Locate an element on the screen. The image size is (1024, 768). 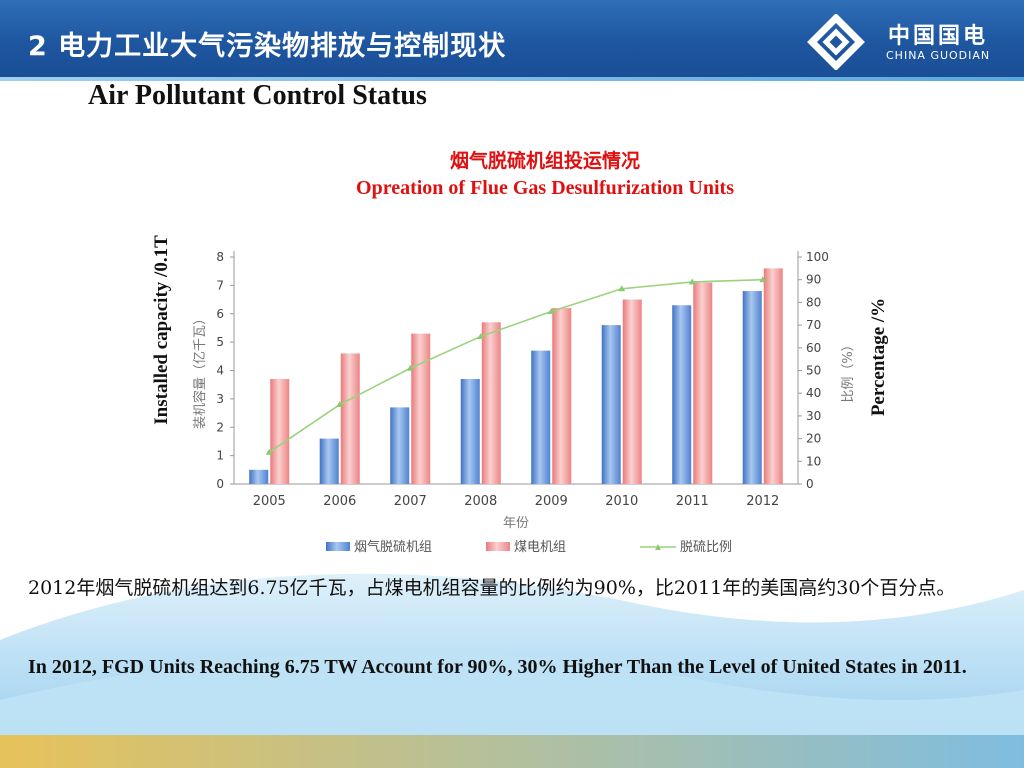
page-title: 2 电力工业大气污染物排放与控制现状 is located at coordinates (267, 46).